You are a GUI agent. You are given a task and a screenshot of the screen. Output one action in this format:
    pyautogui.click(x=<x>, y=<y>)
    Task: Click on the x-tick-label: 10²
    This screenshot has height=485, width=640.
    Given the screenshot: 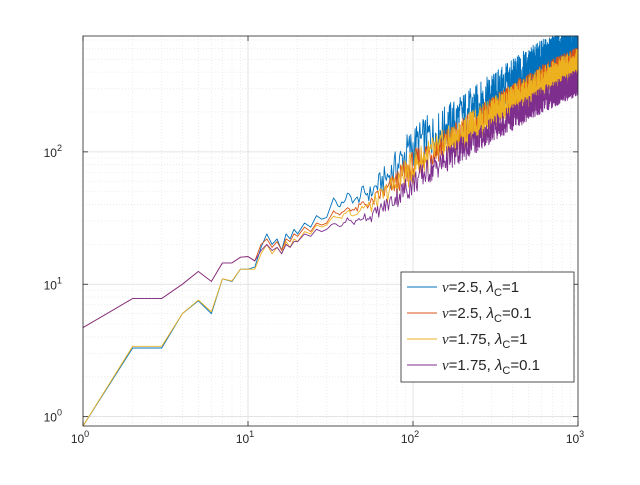 What is the action you would take?
    pyautogui.click(x=410, y=437)
    